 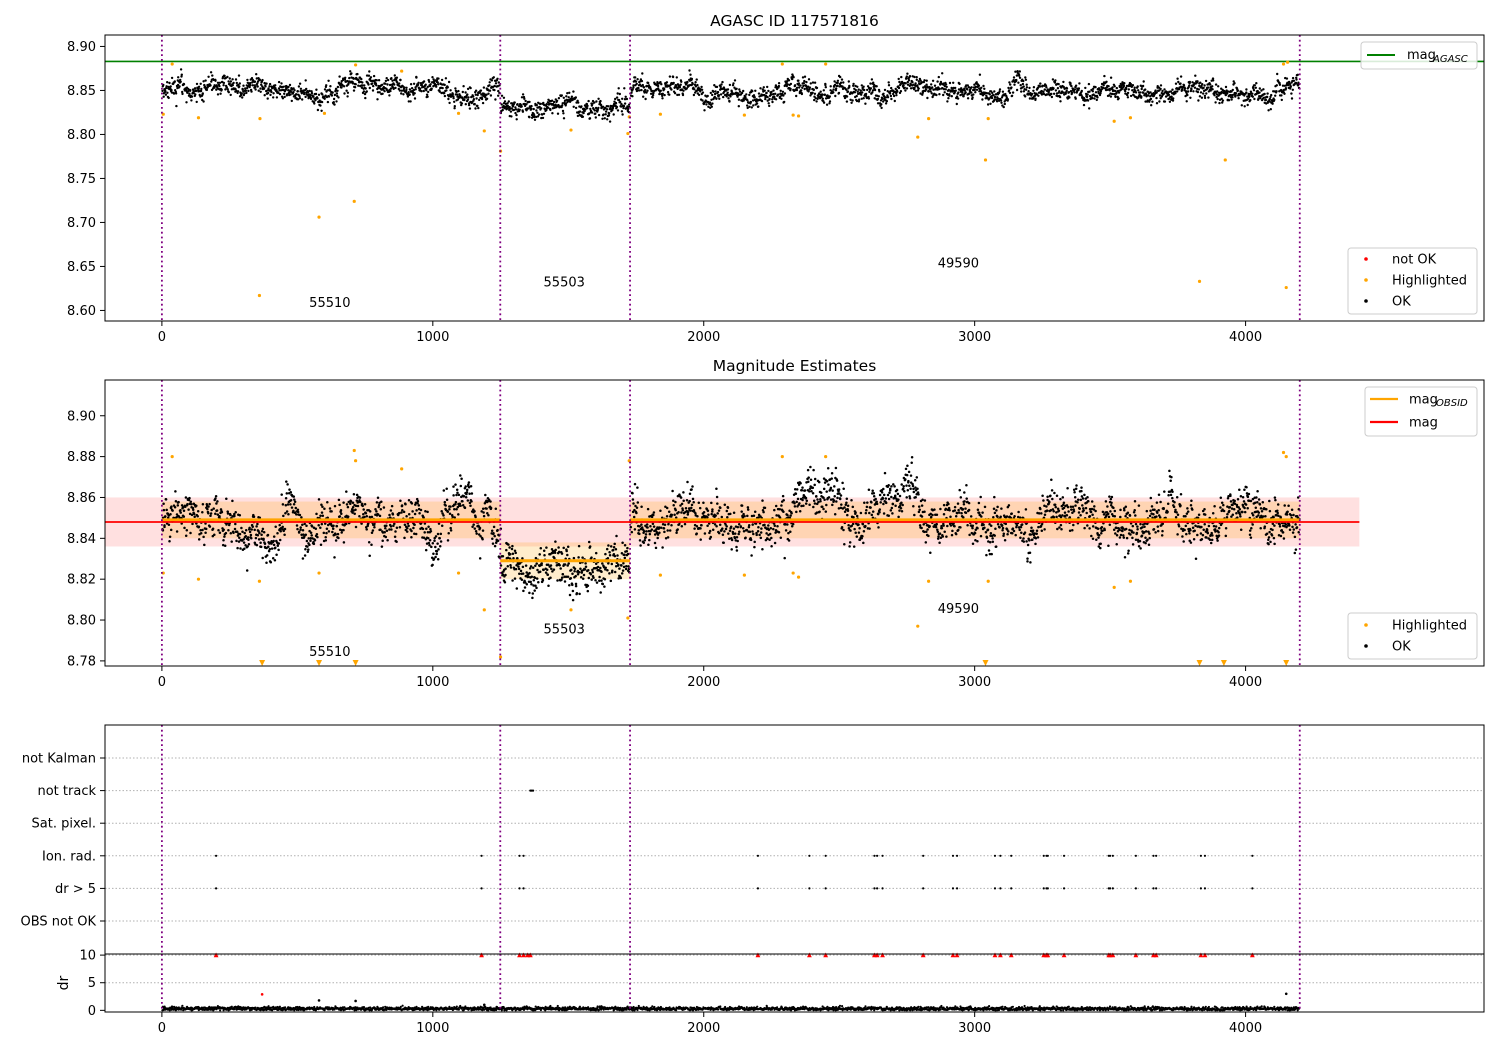 What do you see at coordinates (731, 95) in the screenshot?
I see `panel1-ok-points` at bounding box center [731, 95].